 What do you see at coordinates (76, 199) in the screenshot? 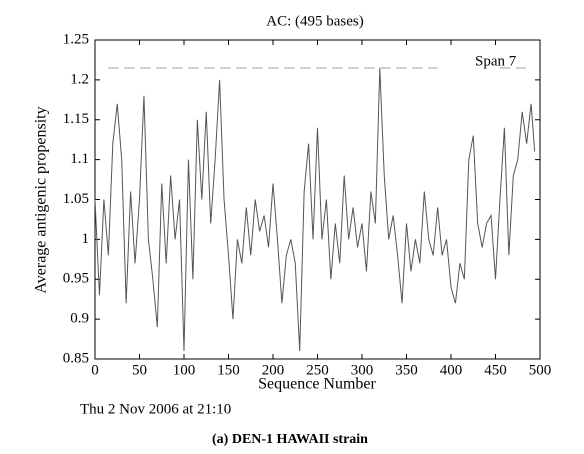
I see `y-tick-label: 1.05` at bounding box center [76, 199].